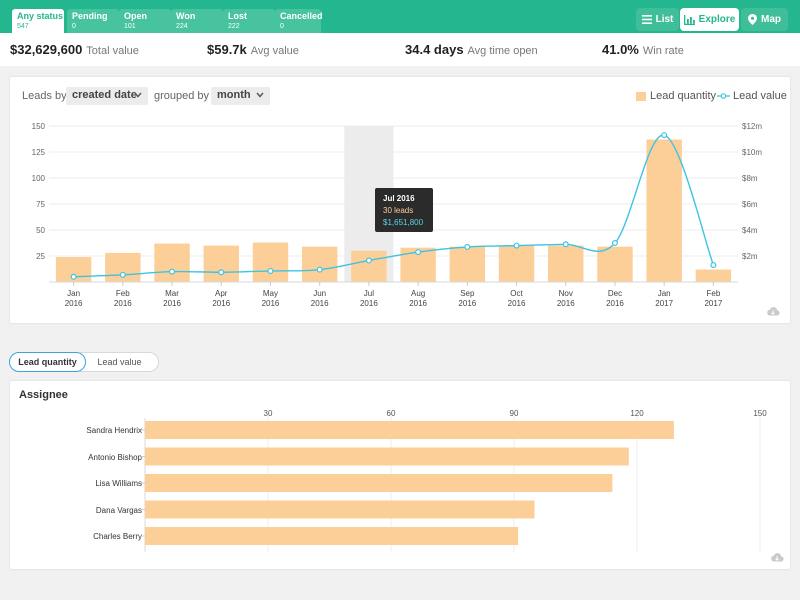 The height and width of the screenshot is (600, 800). I want to click on leads-by-select: created date, so click(107, 96).